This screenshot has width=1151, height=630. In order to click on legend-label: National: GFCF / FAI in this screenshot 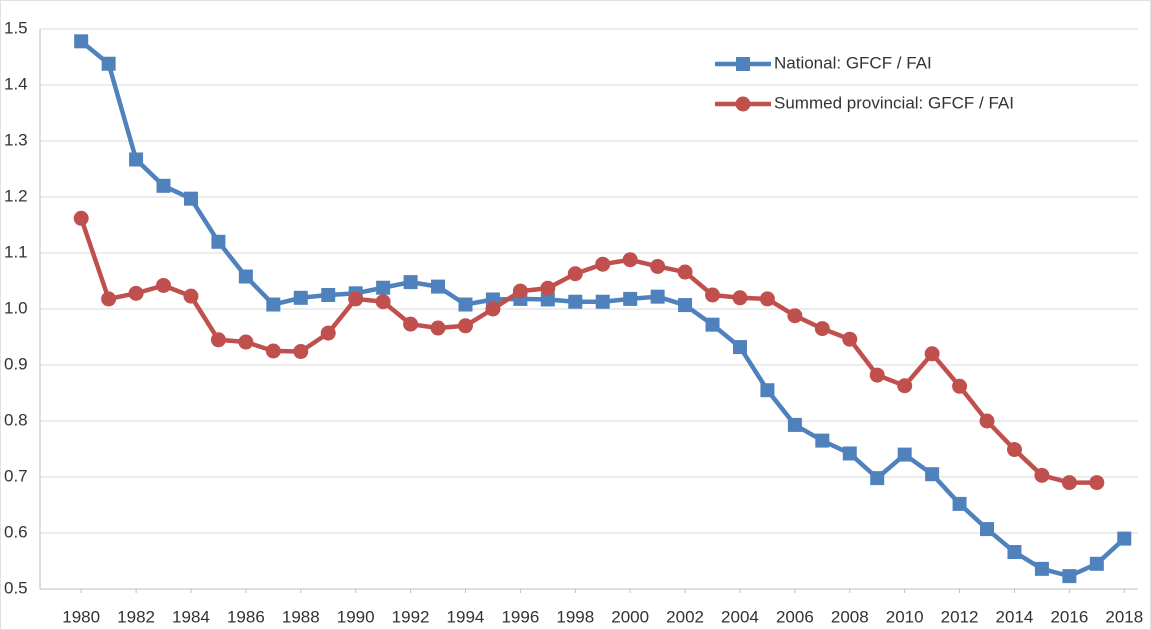, I will do `click(853, 62)`.